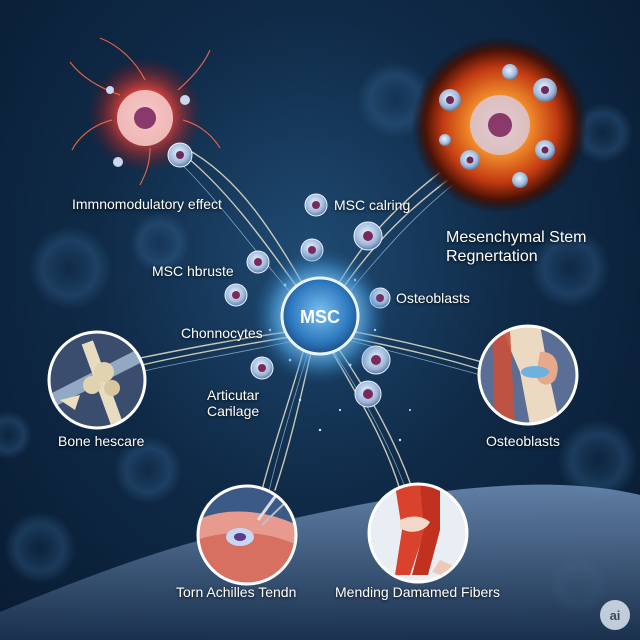 The image size is (640, 640). Describe the element at coordinates (233, 395) in the screenshot. I see `articular-label-line1: Articutar` at that location.